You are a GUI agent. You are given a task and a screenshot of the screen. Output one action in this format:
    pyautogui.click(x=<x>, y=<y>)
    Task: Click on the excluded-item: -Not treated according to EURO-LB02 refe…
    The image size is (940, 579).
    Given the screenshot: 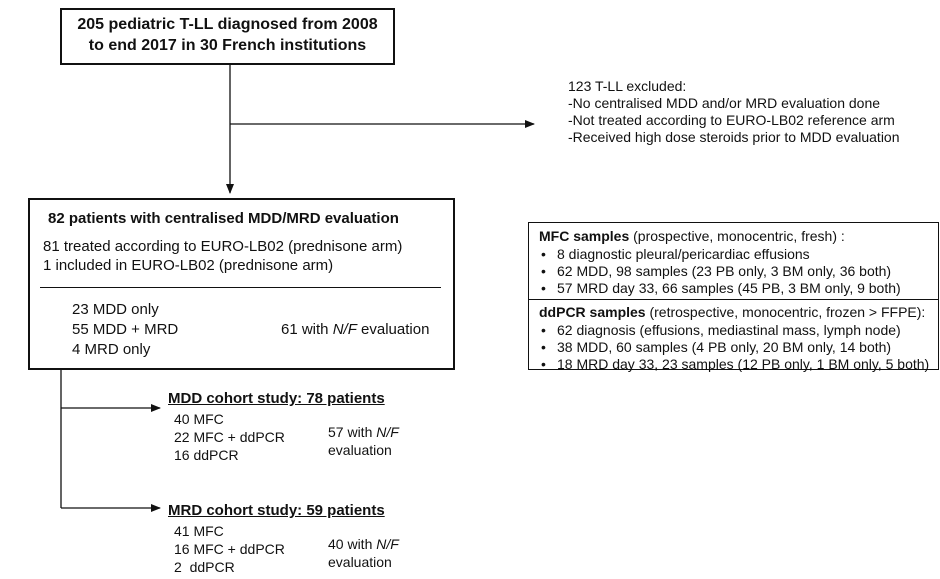 What is the action you would take?
    pyautogui.click(x=731, y=120)
    